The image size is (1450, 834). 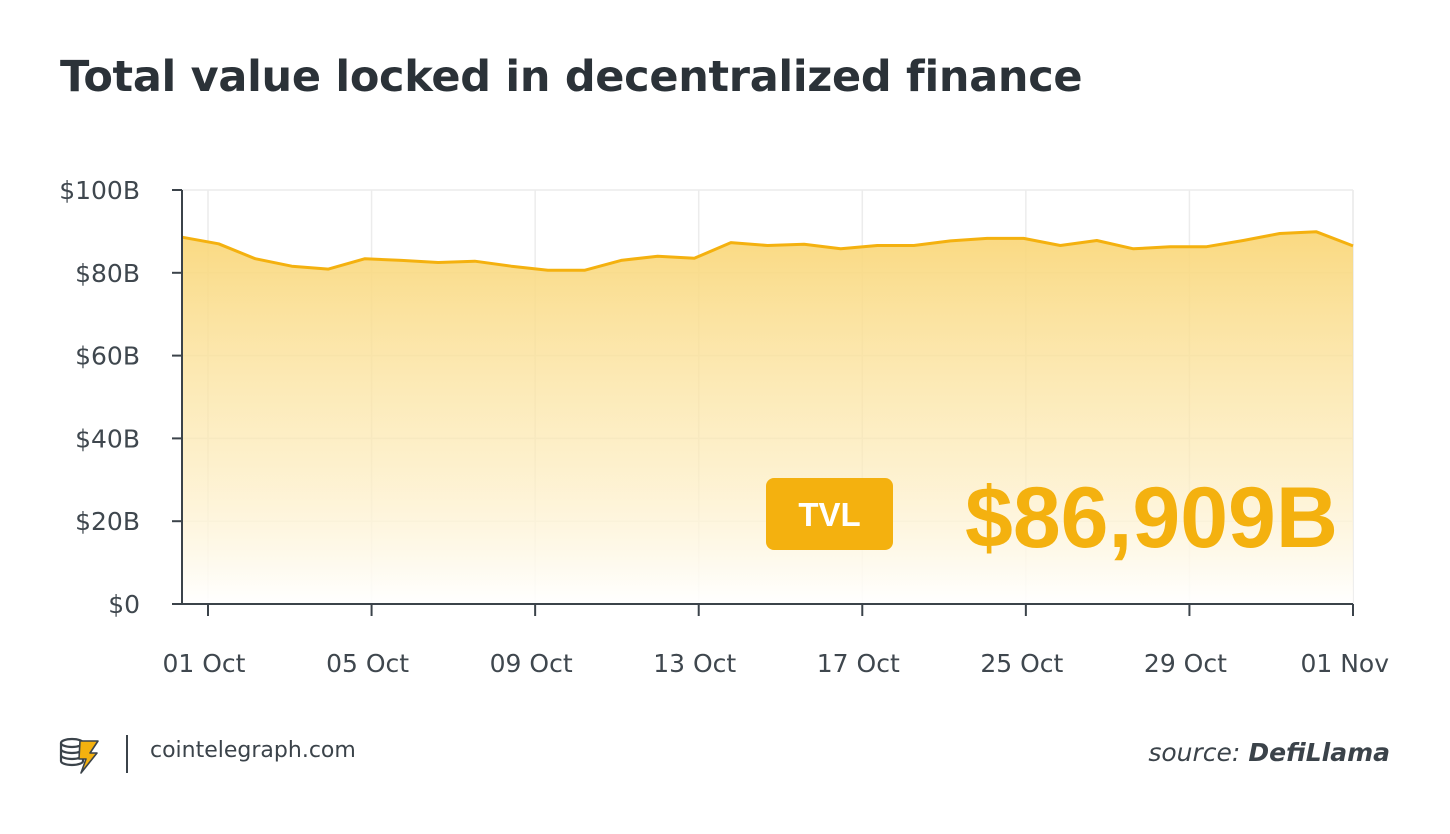 I want to click on source-name: DefiLlama, so click(x=1319, y=752).